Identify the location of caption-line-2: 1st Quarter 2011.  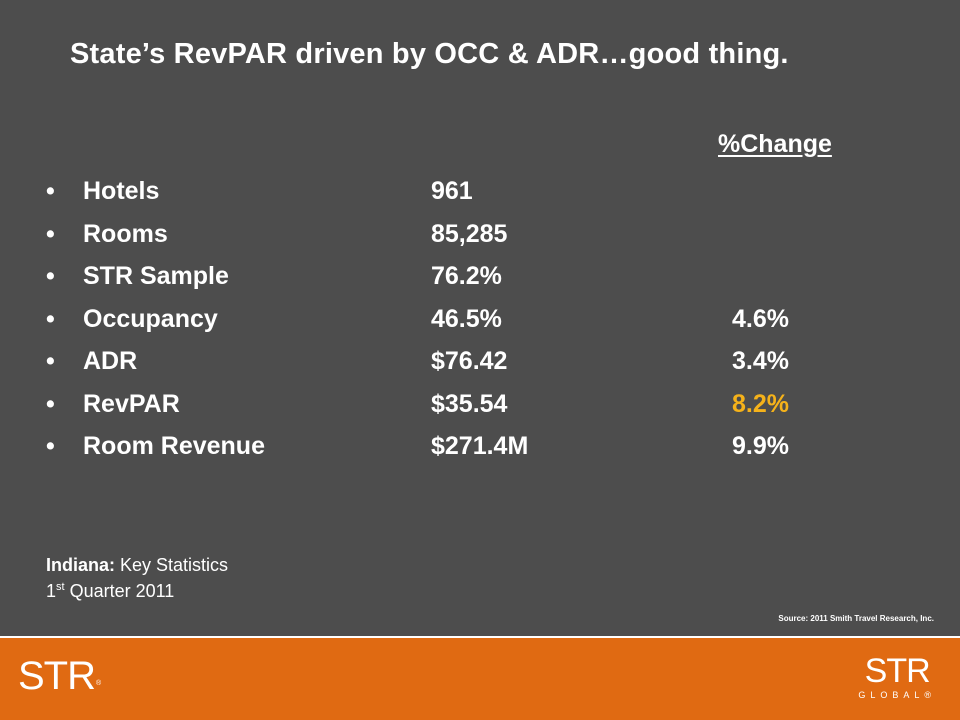
(137, 591).